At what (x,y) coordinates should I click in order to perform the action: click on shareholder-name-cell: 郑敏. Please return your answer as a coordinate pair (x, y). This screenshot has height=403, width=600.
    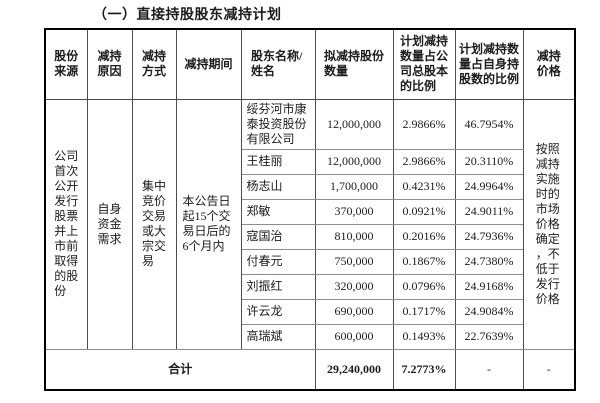
    Looking at the image, I should click on (278, 211).